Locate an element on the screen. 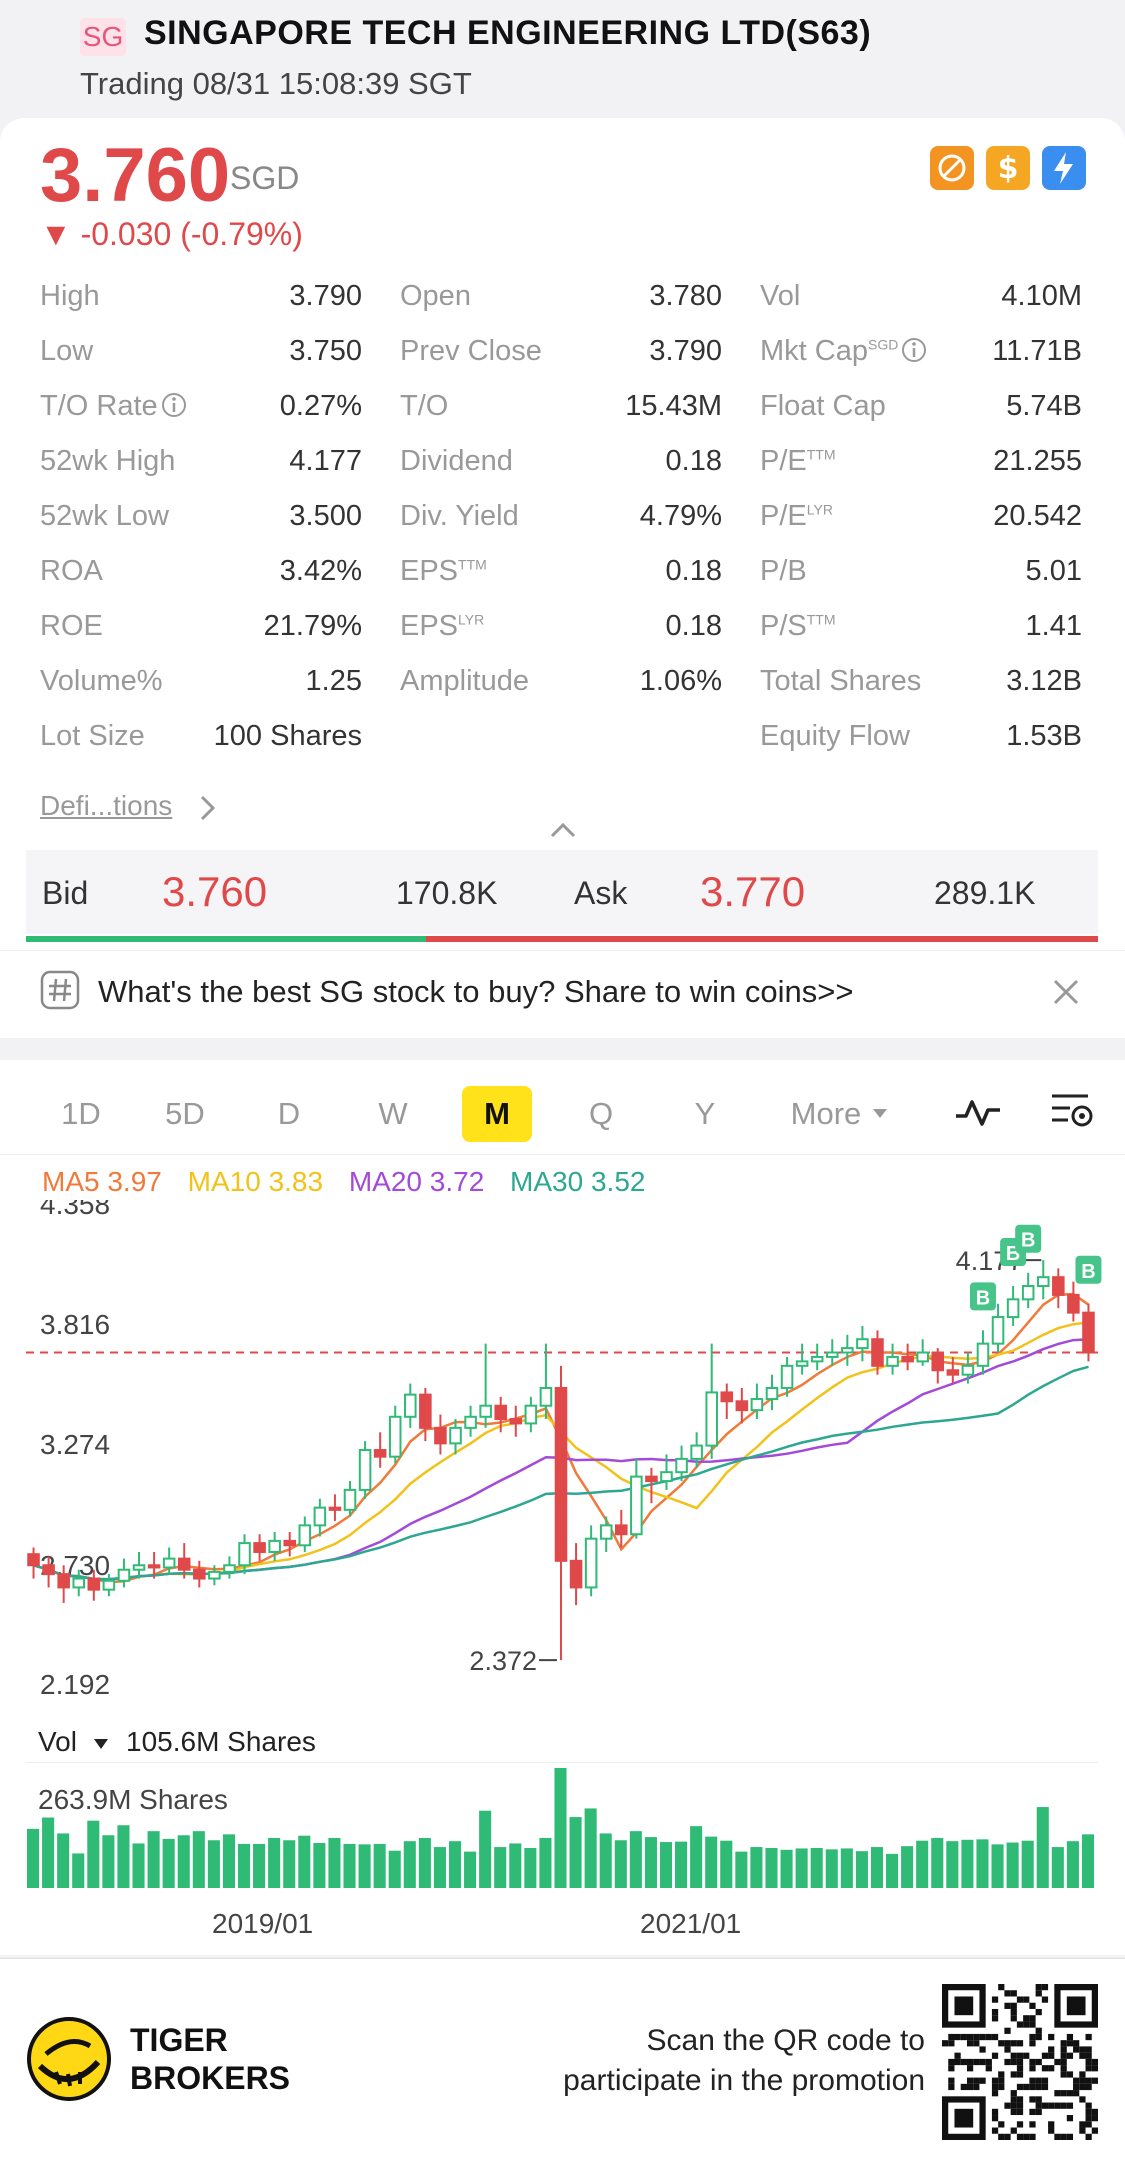 This screenshot has height=2167, width=1125. stat-label: High is located at coordinates (70, 296).